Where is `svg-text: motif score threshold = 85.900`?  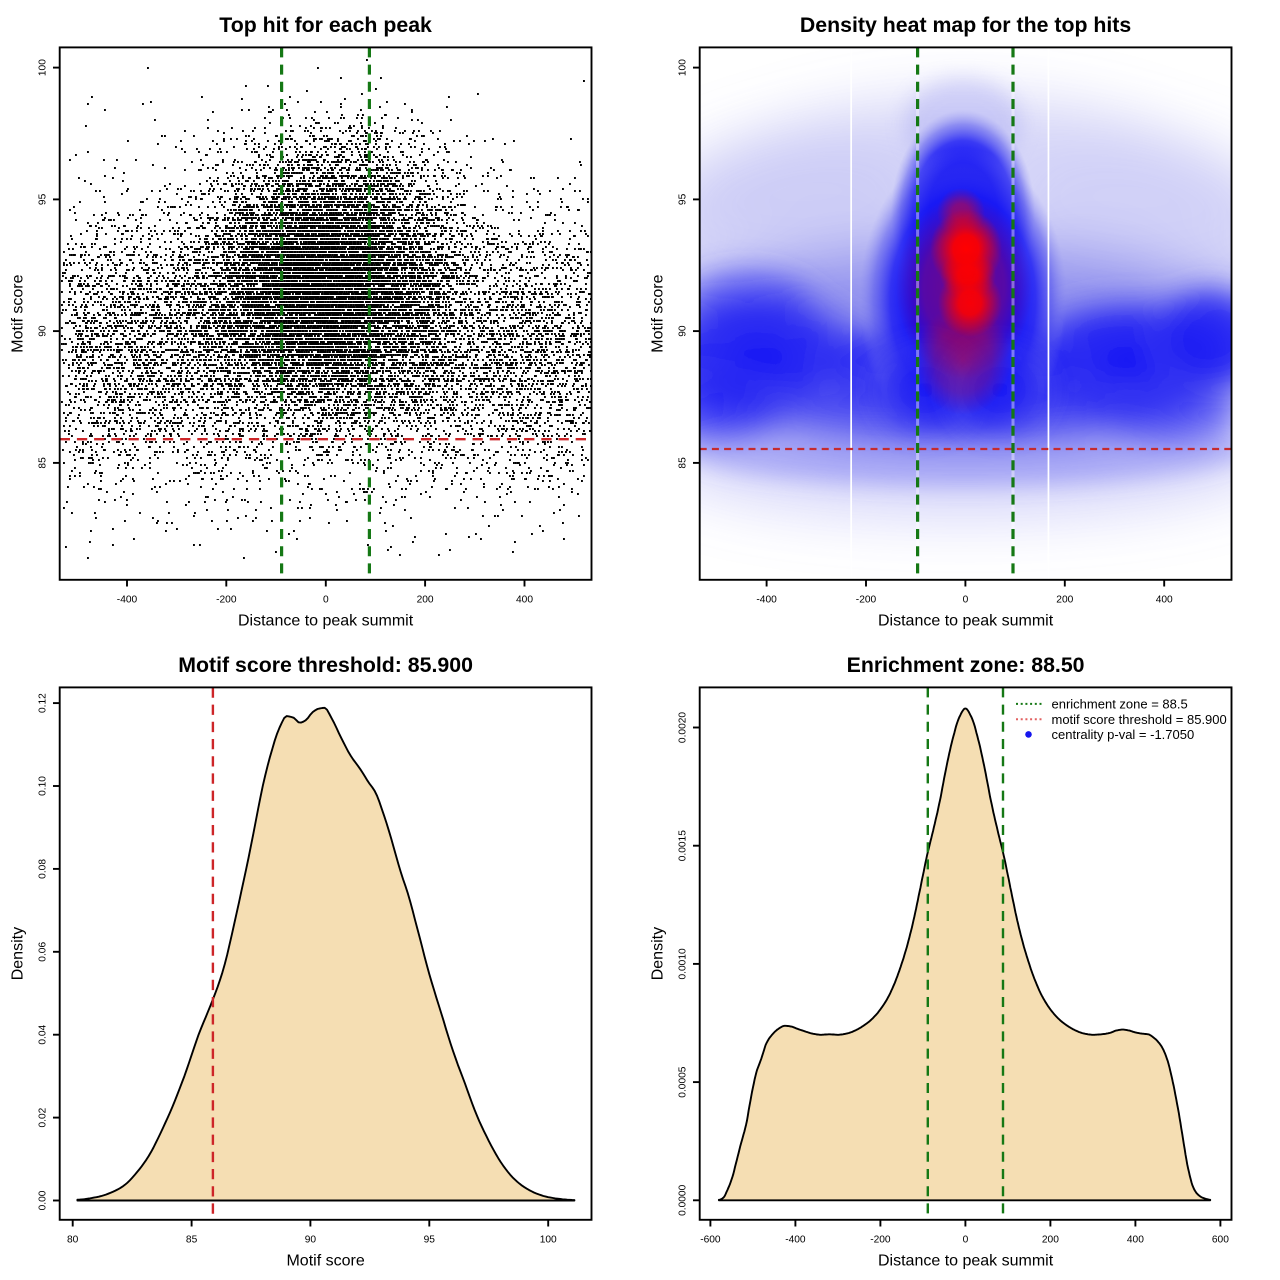 svg-text: motif score threshold = 85.900 is located at coordinates (1139, 719).